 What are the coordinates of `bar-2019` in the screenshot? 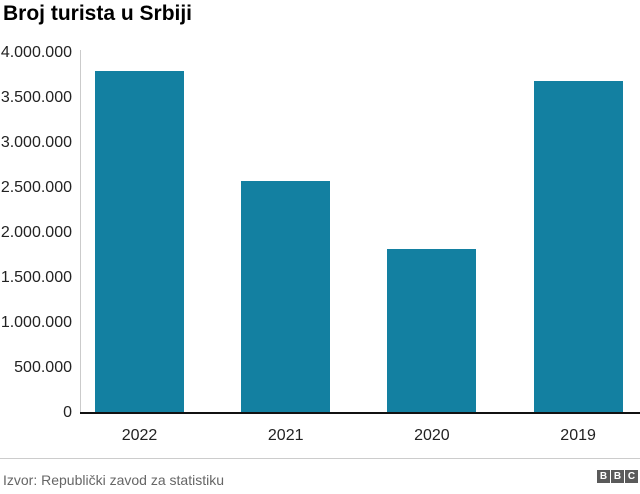 It's located at (578, 246).